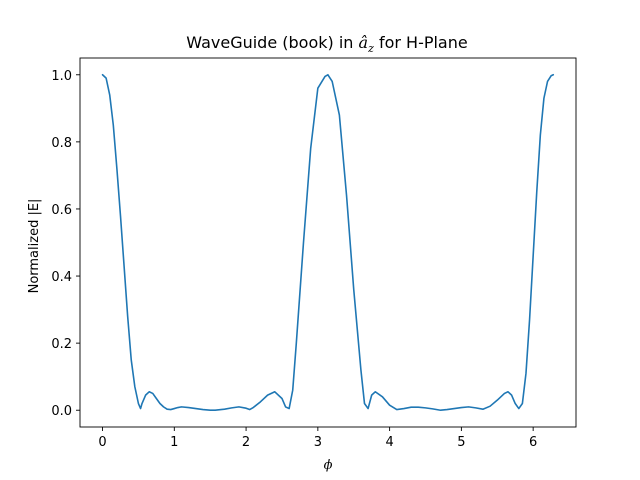 This screenshot has width=640, height=480. What do you see at coordinates (61, 411) in the screenshot?
I see `y-tick-label: 0.0` at bounding box center [61, 411].